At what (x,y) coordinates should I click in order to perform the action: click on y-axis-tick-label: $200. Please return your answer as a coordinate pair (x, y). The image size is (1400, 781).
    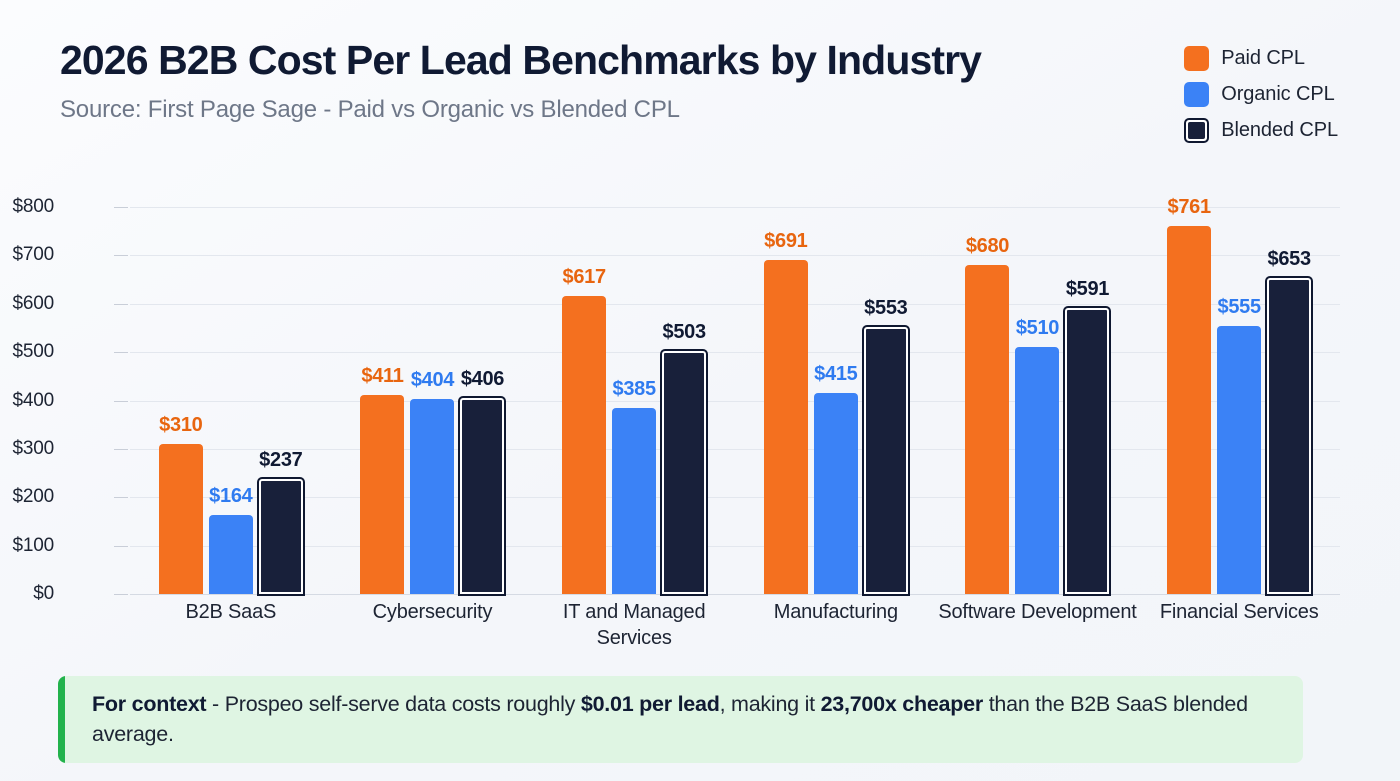
    Looking at the image, I should click on (33, 497).